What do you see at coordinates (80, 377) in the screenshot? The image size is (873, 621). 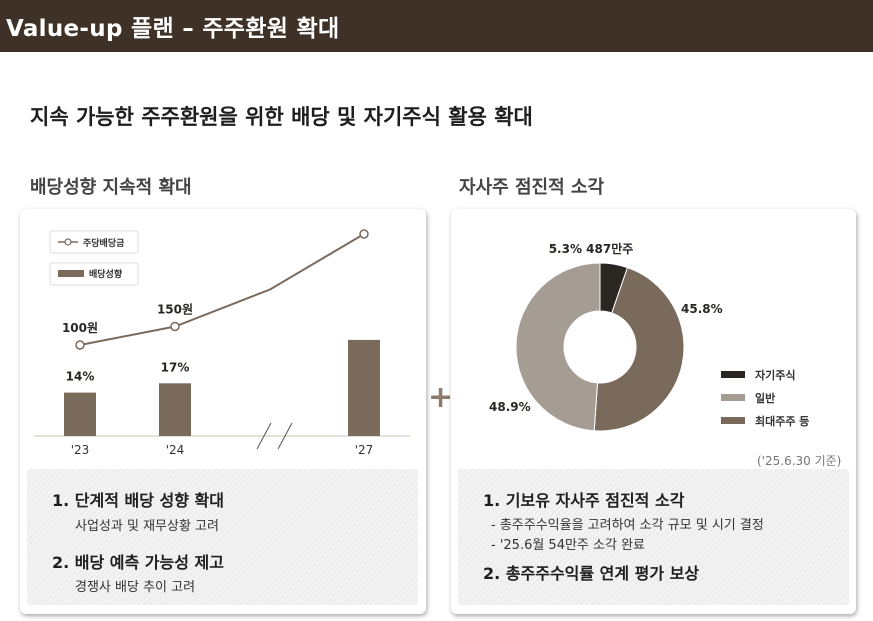 I see `payout-bar-label-0: 14%` at bounding box center [80, 377].